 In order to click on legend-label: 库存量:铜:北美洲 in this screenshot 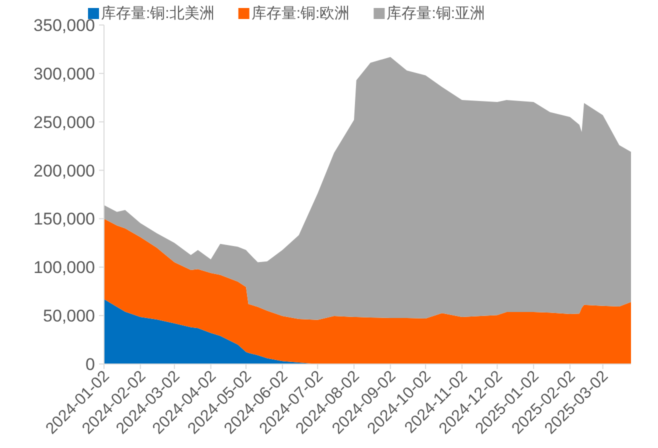, I will do `click(157, 13)`.